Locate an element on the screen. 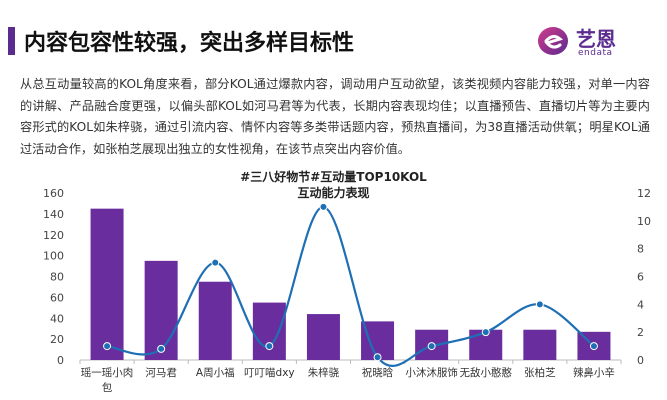 This screenshot has height=400, width=667. y-left-tick-label: 0 is located at coordinates (60, 360).